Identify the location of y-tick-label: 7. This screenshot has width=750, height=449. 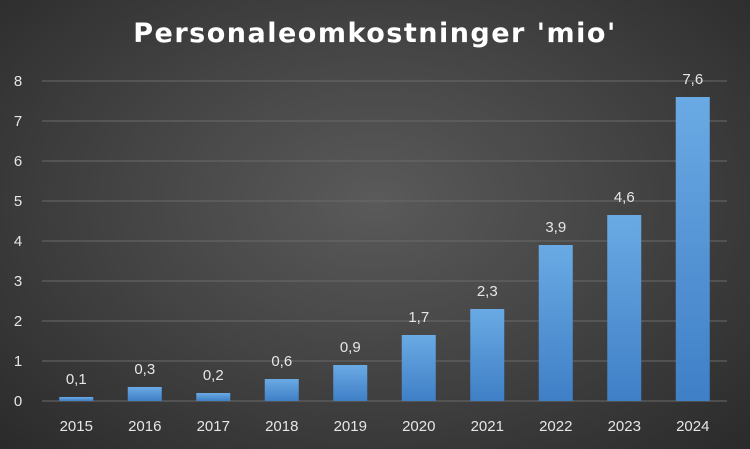
(18, 121).